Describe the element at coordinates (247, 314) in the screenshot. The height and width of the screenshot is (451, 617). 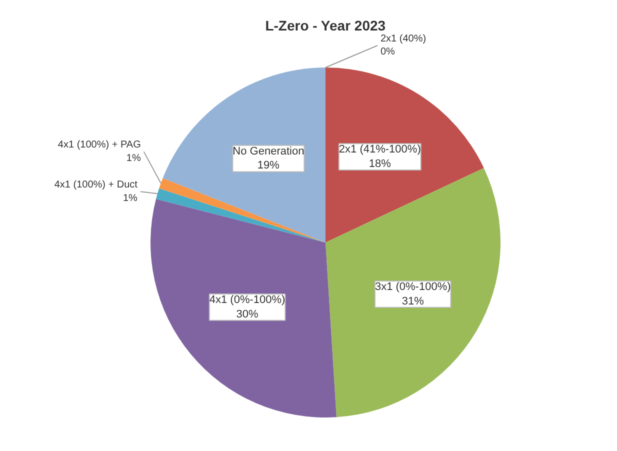
I see `data-label: 30%` at that location.